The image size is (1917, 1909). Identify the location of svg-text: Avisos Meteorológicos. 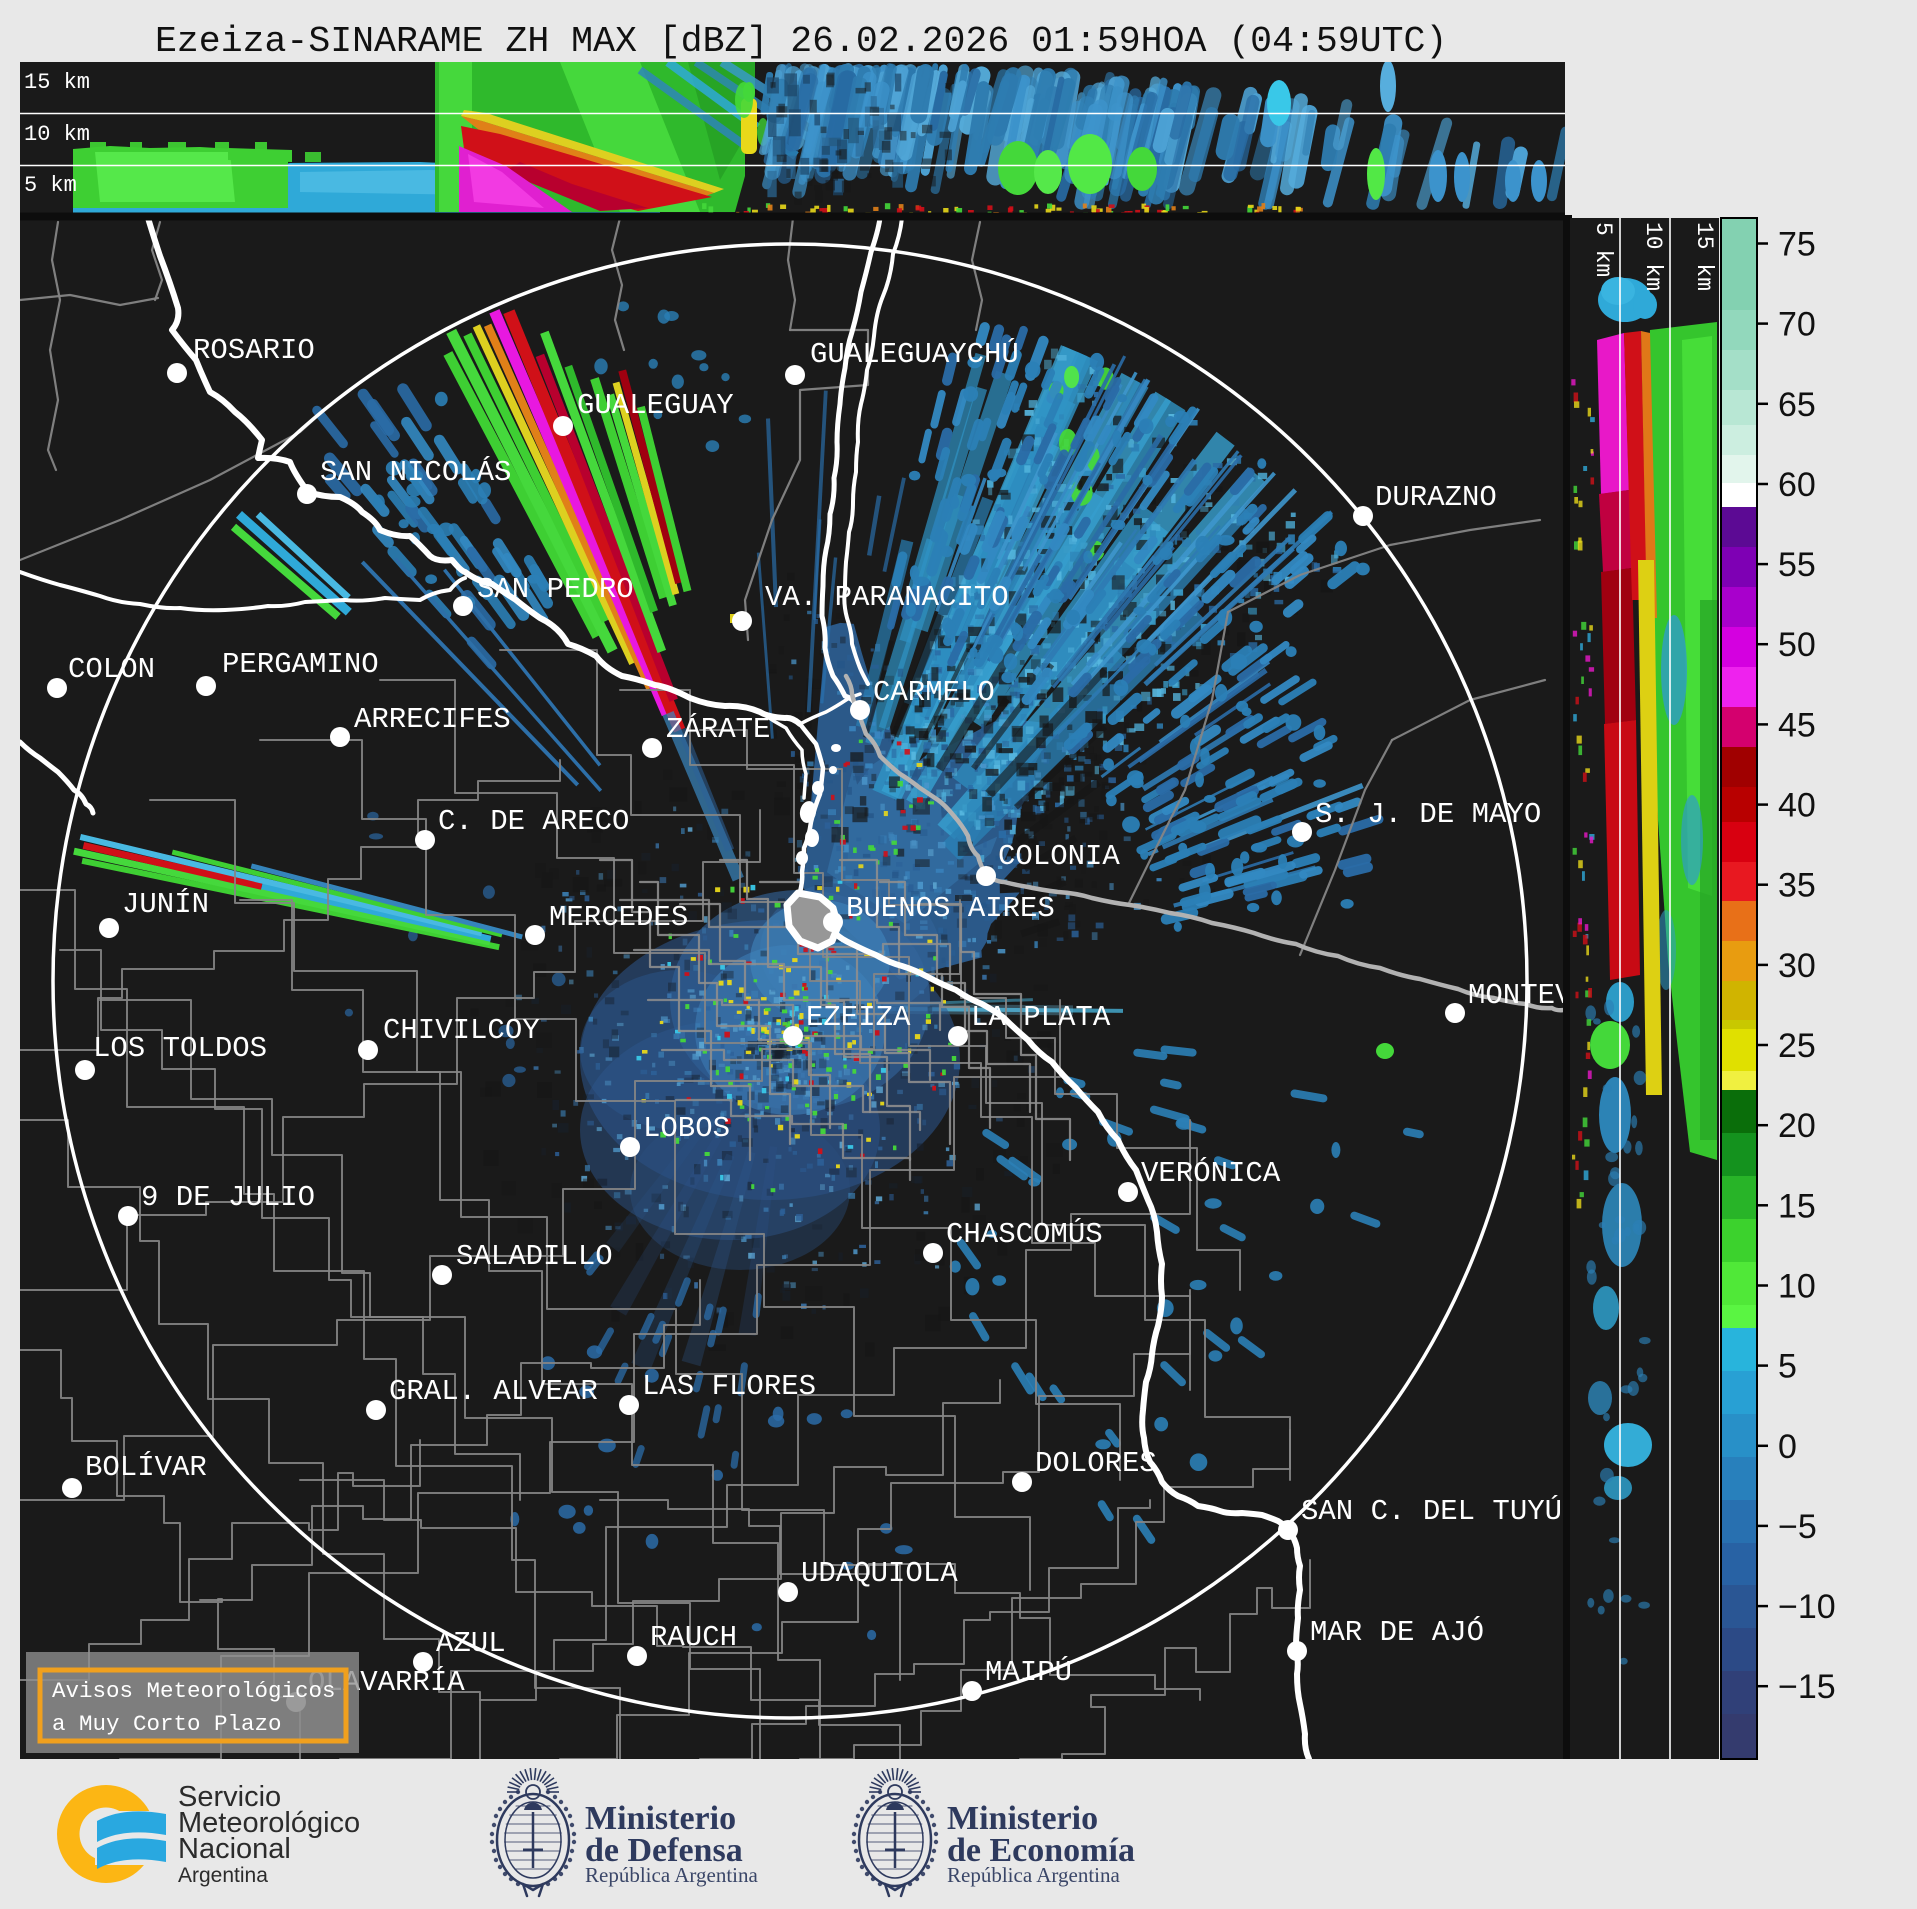
(194, 1691).